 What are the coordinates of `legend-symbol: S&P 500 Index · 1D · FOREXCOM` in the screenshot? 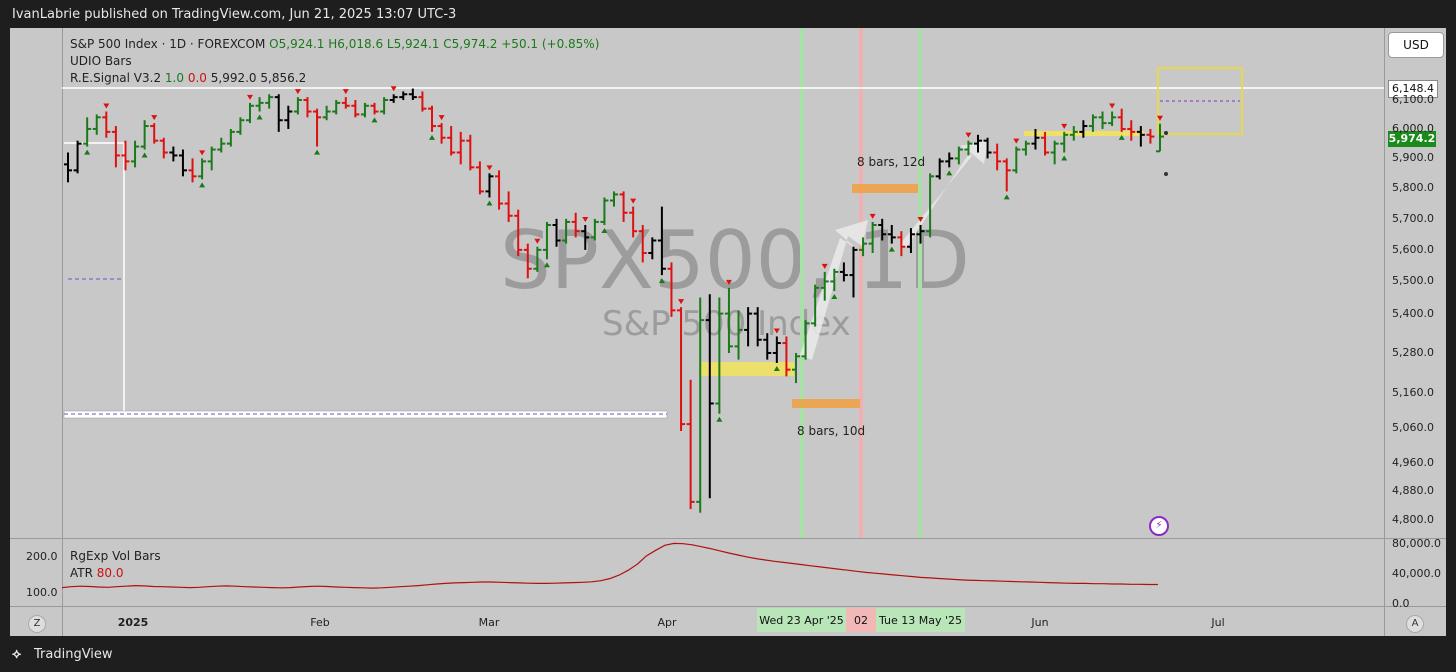 It's located at (168, 44).